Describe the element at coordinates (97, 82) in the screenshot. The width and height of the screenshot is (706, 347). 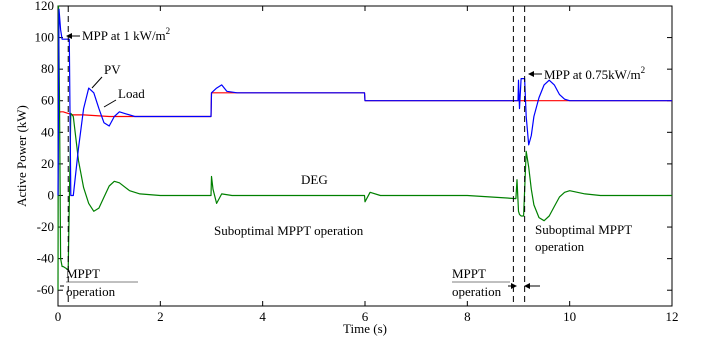
I see `pointer-pv` at that location.